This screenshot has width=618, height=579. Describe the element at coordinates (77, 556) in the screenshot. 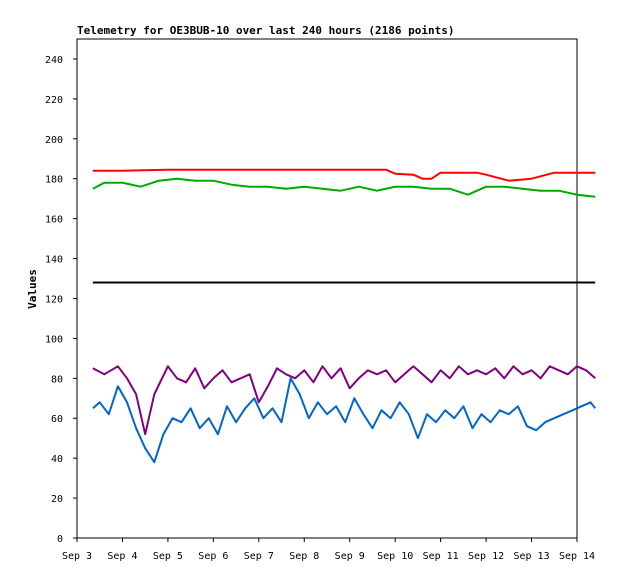

I see `x-tick-label: Sep 3` at that location.